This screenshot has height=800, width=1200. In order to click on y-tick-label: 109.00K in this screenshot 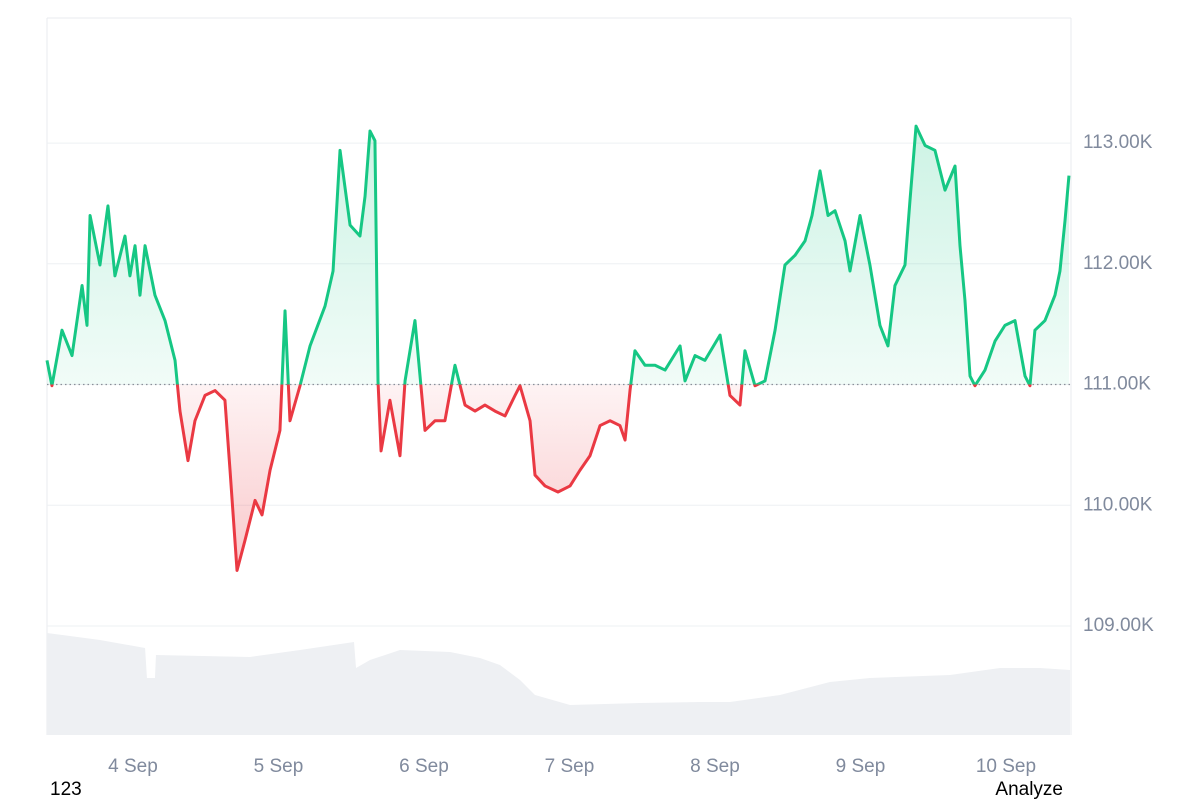, I will do `click(1118, 625)`.